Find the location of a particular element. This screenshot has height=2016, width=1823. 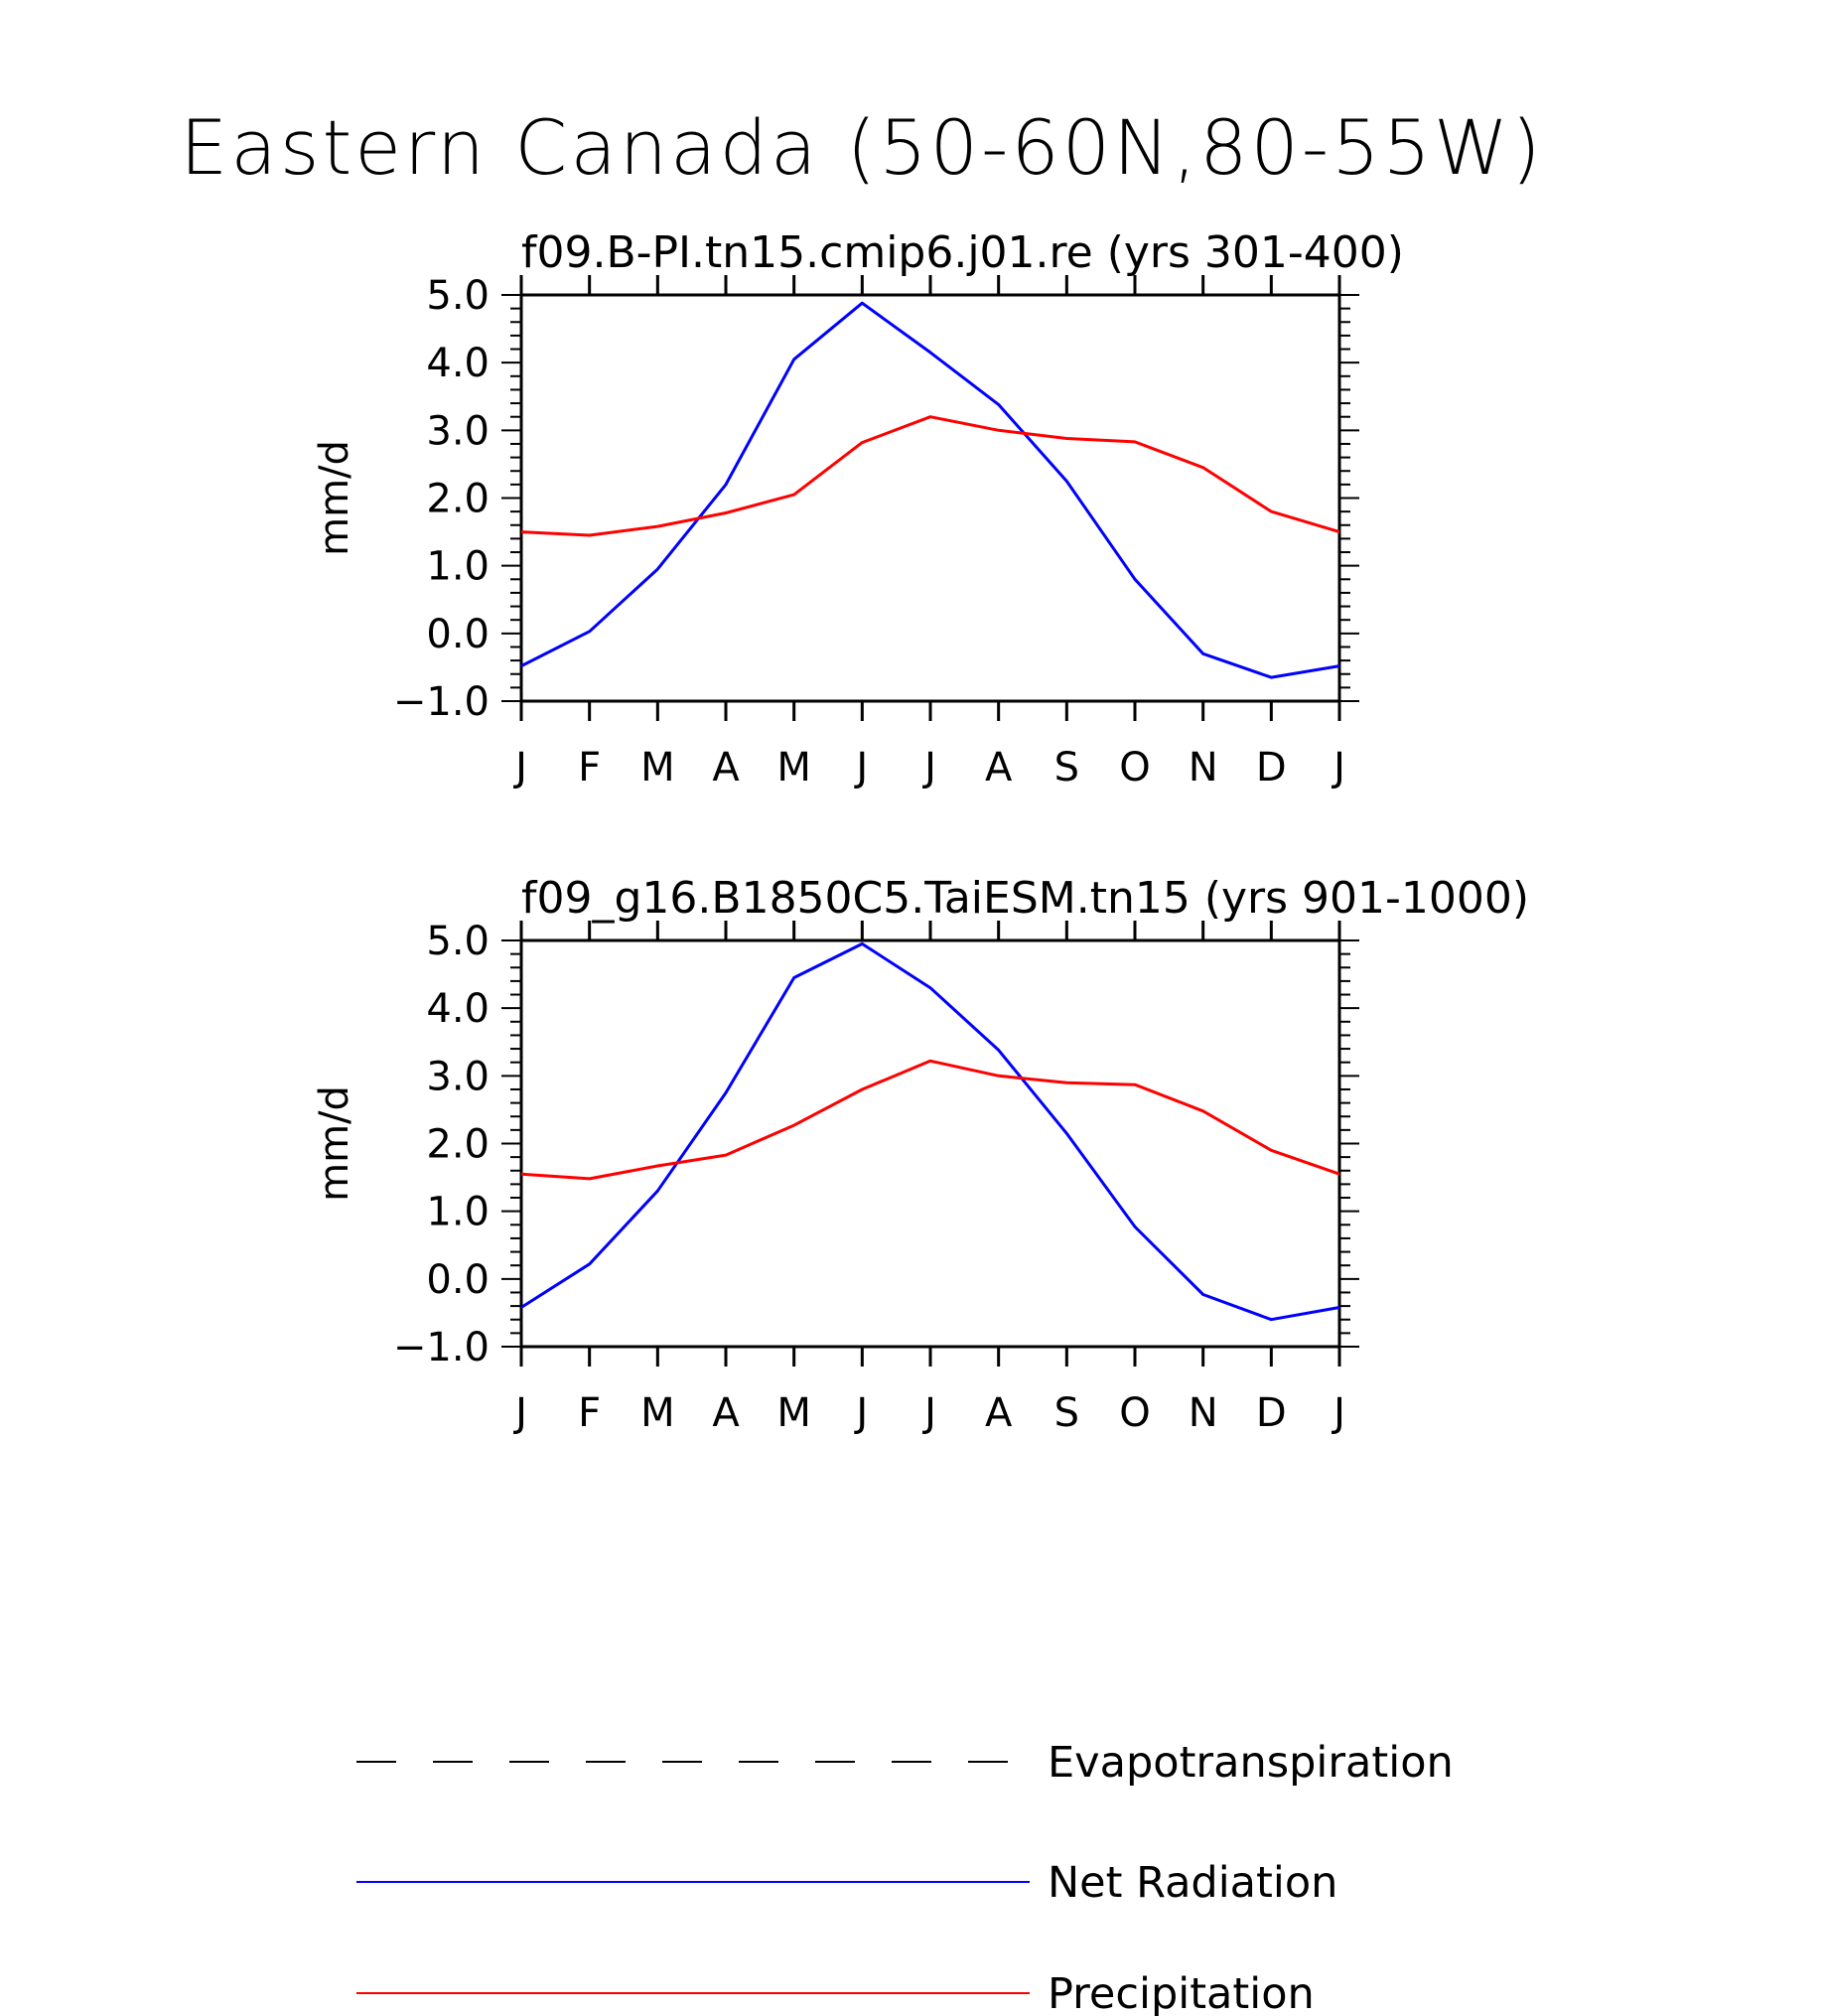

main-title: Eastern Canada (50-60N,80-55W) is located at coordinates (861, 147).